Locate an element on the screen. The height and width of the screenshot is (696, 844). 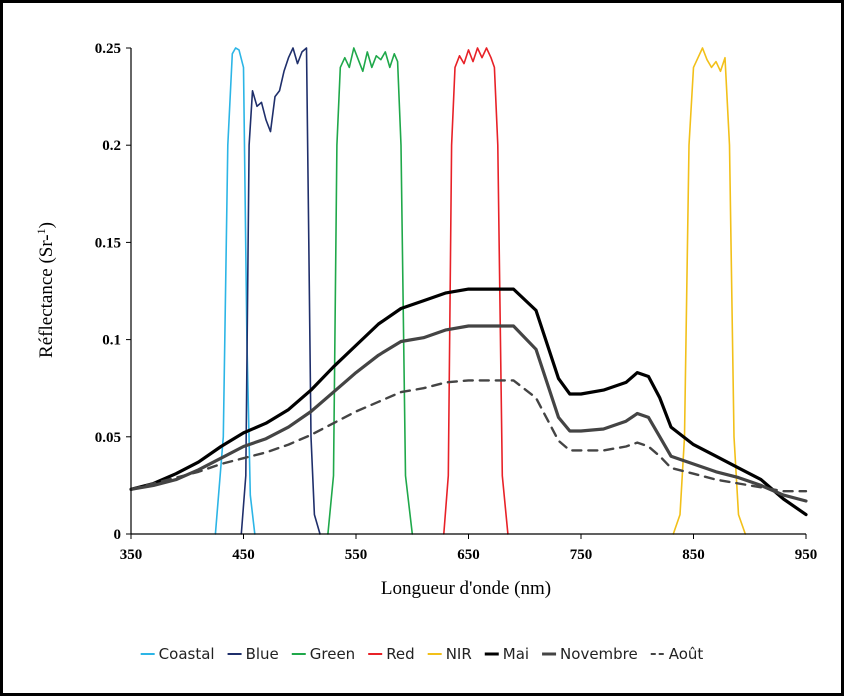
legend-label-mai: Mai is located at coordinates (516, 654).